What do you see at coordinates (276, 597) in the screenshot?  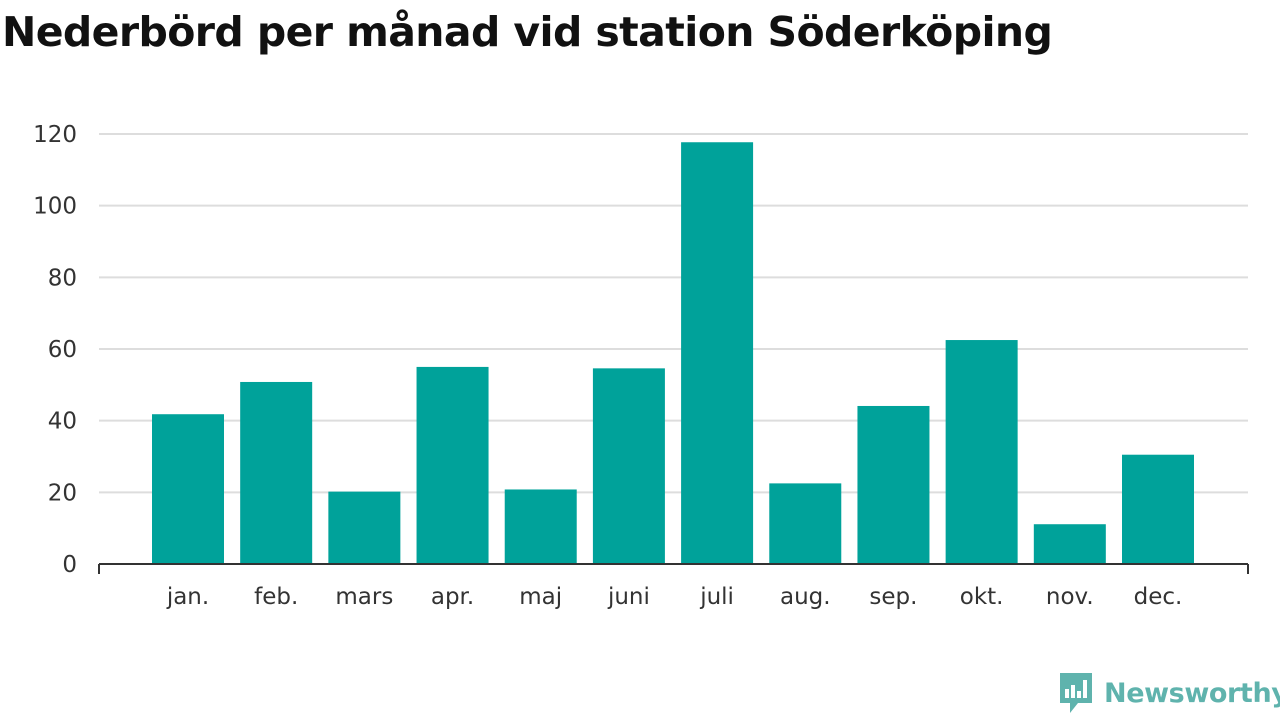 I see `x-tick-label: feb.` at bounding box center [276, 597].